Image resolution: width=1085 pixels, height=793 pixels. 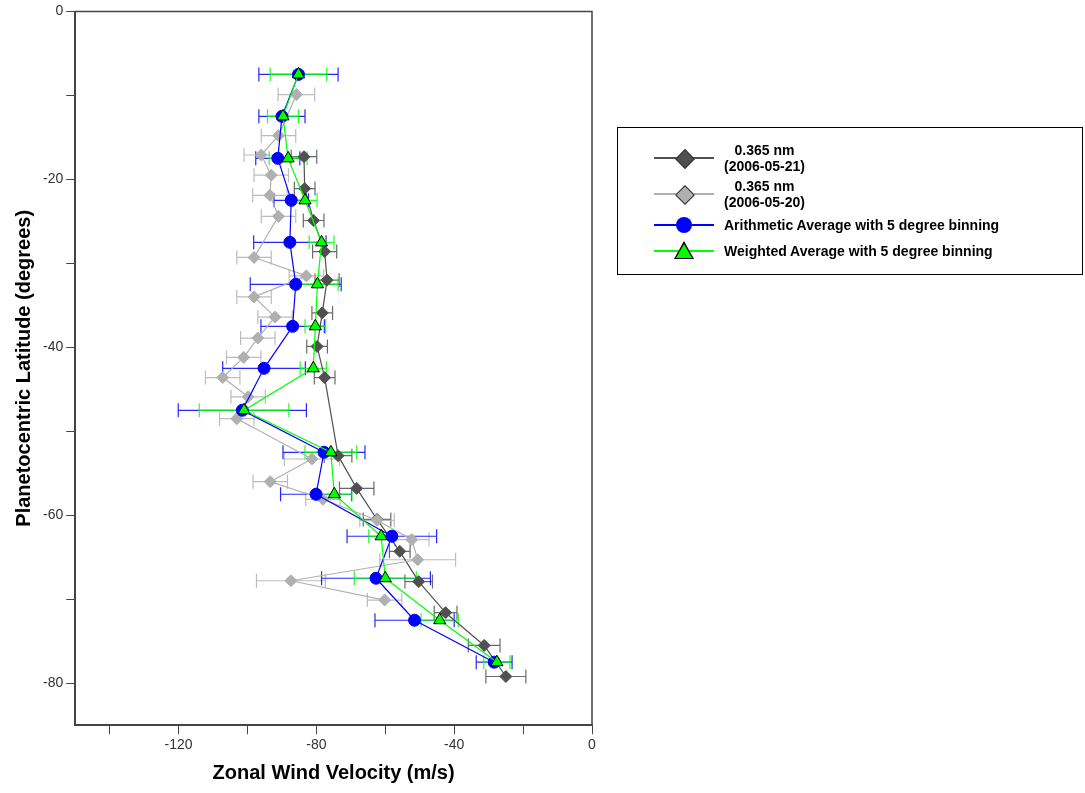 What do you see at coordinates (333, 771) in the screenshot?
I see `x-axis-title: Zonal Wind Velocity (m/s)` at bounding box center [333, 771].